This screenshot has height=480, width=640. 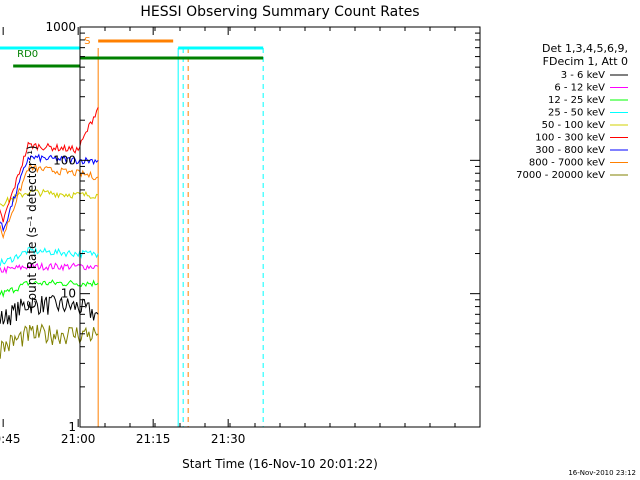 What do you see at coordinates (583, 75) in the screenshot?
I see `legend-label-0: 3 - 6 keV` at bounding box center [583, 75].